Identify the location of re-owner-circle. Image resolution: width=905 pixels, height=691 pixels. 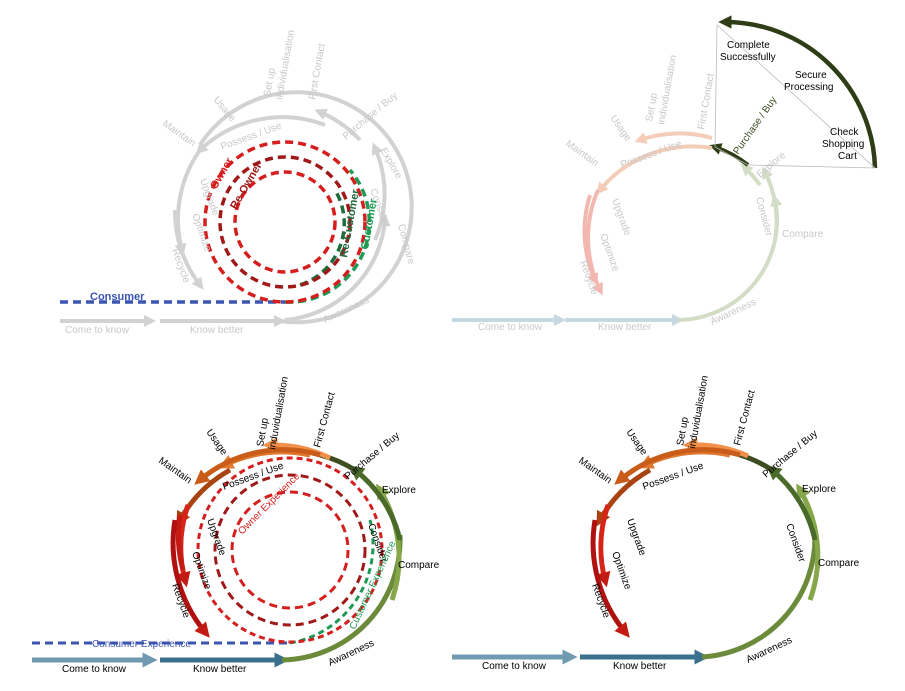
(290, 550).